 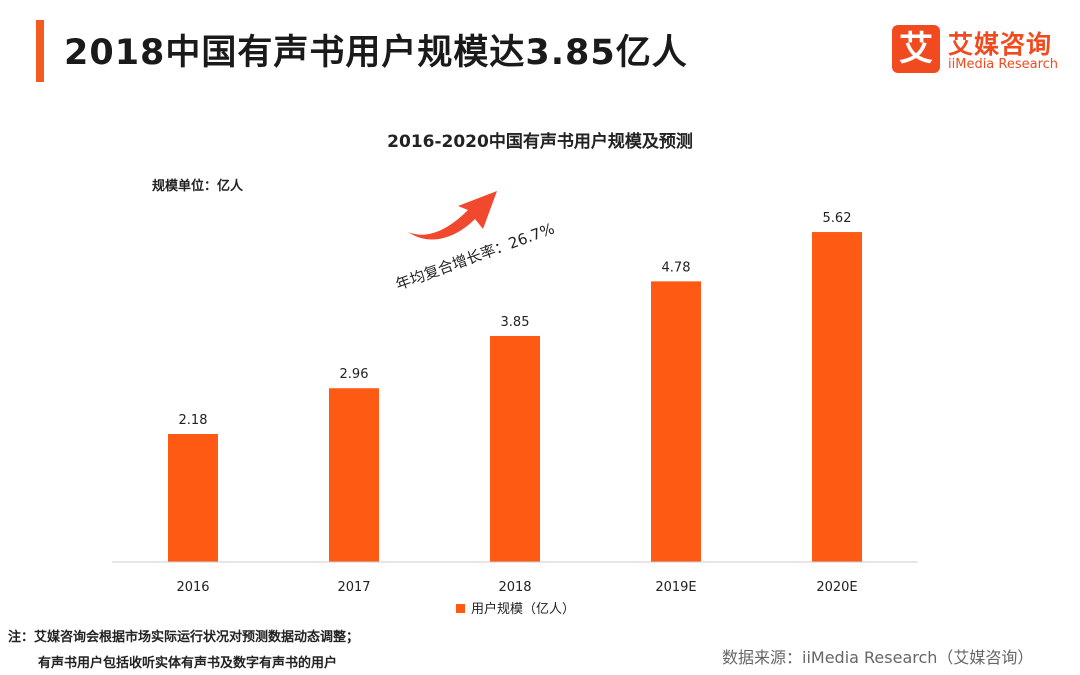 What do you see at coordinates (515, 322) in the screenshot?
I see `bar-value-label: 3.85` at bounding box center [515, 322].